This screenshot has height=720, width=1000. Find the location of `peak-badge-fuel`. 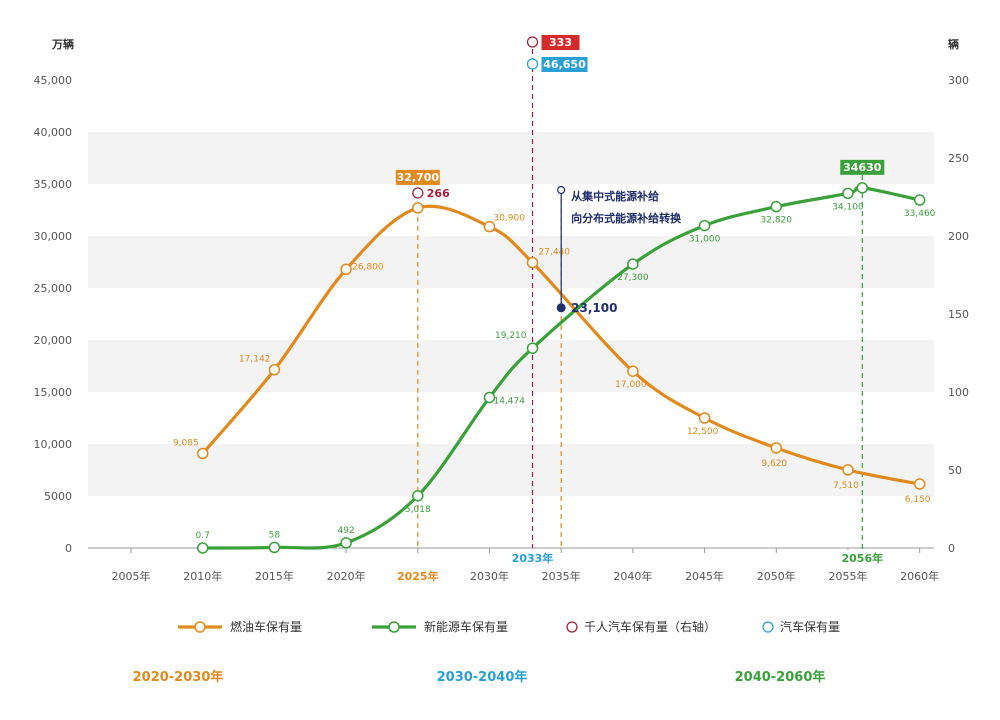

peak-badge-fuel is located at coordinates (417, 177).